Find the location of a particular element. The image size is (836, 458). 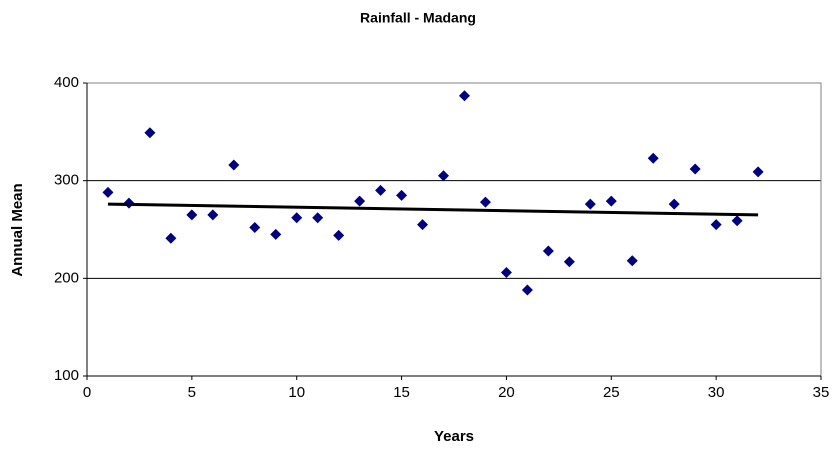

x-tick-label: 0 is located at coordinates (87, 392).